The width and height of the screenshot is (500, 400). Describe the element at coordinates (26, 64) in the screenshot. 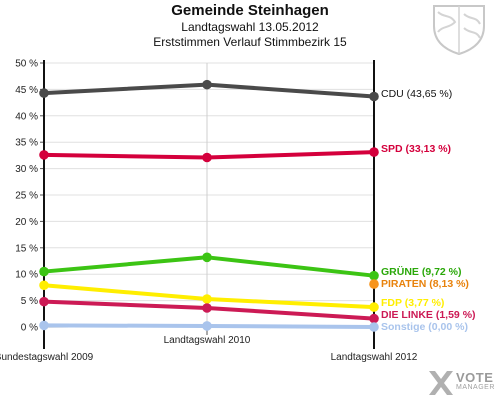

I see `y-tick-label: 50 %` at that location.